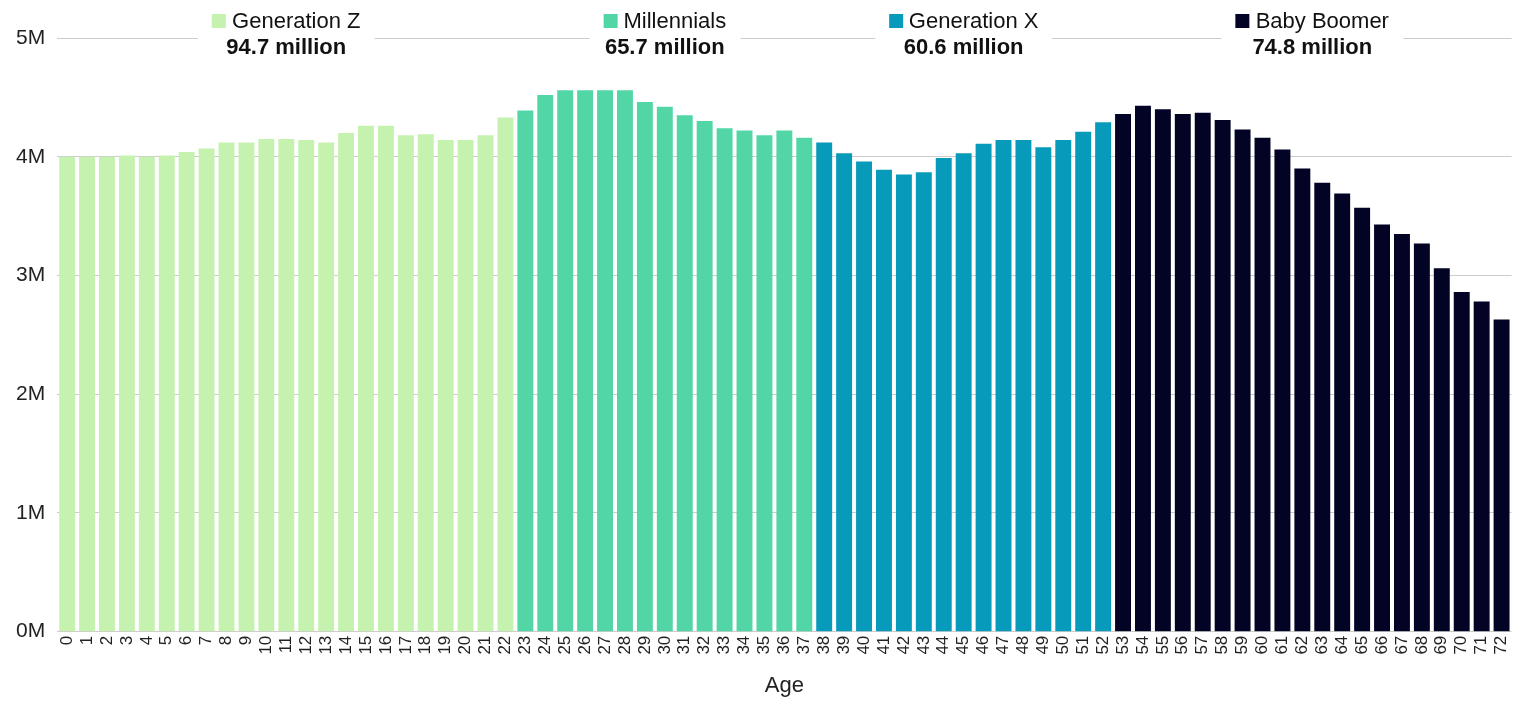 This screenshot has height=707, width=1526. I want to click on x-tick-label: 13, so click(325, 645).